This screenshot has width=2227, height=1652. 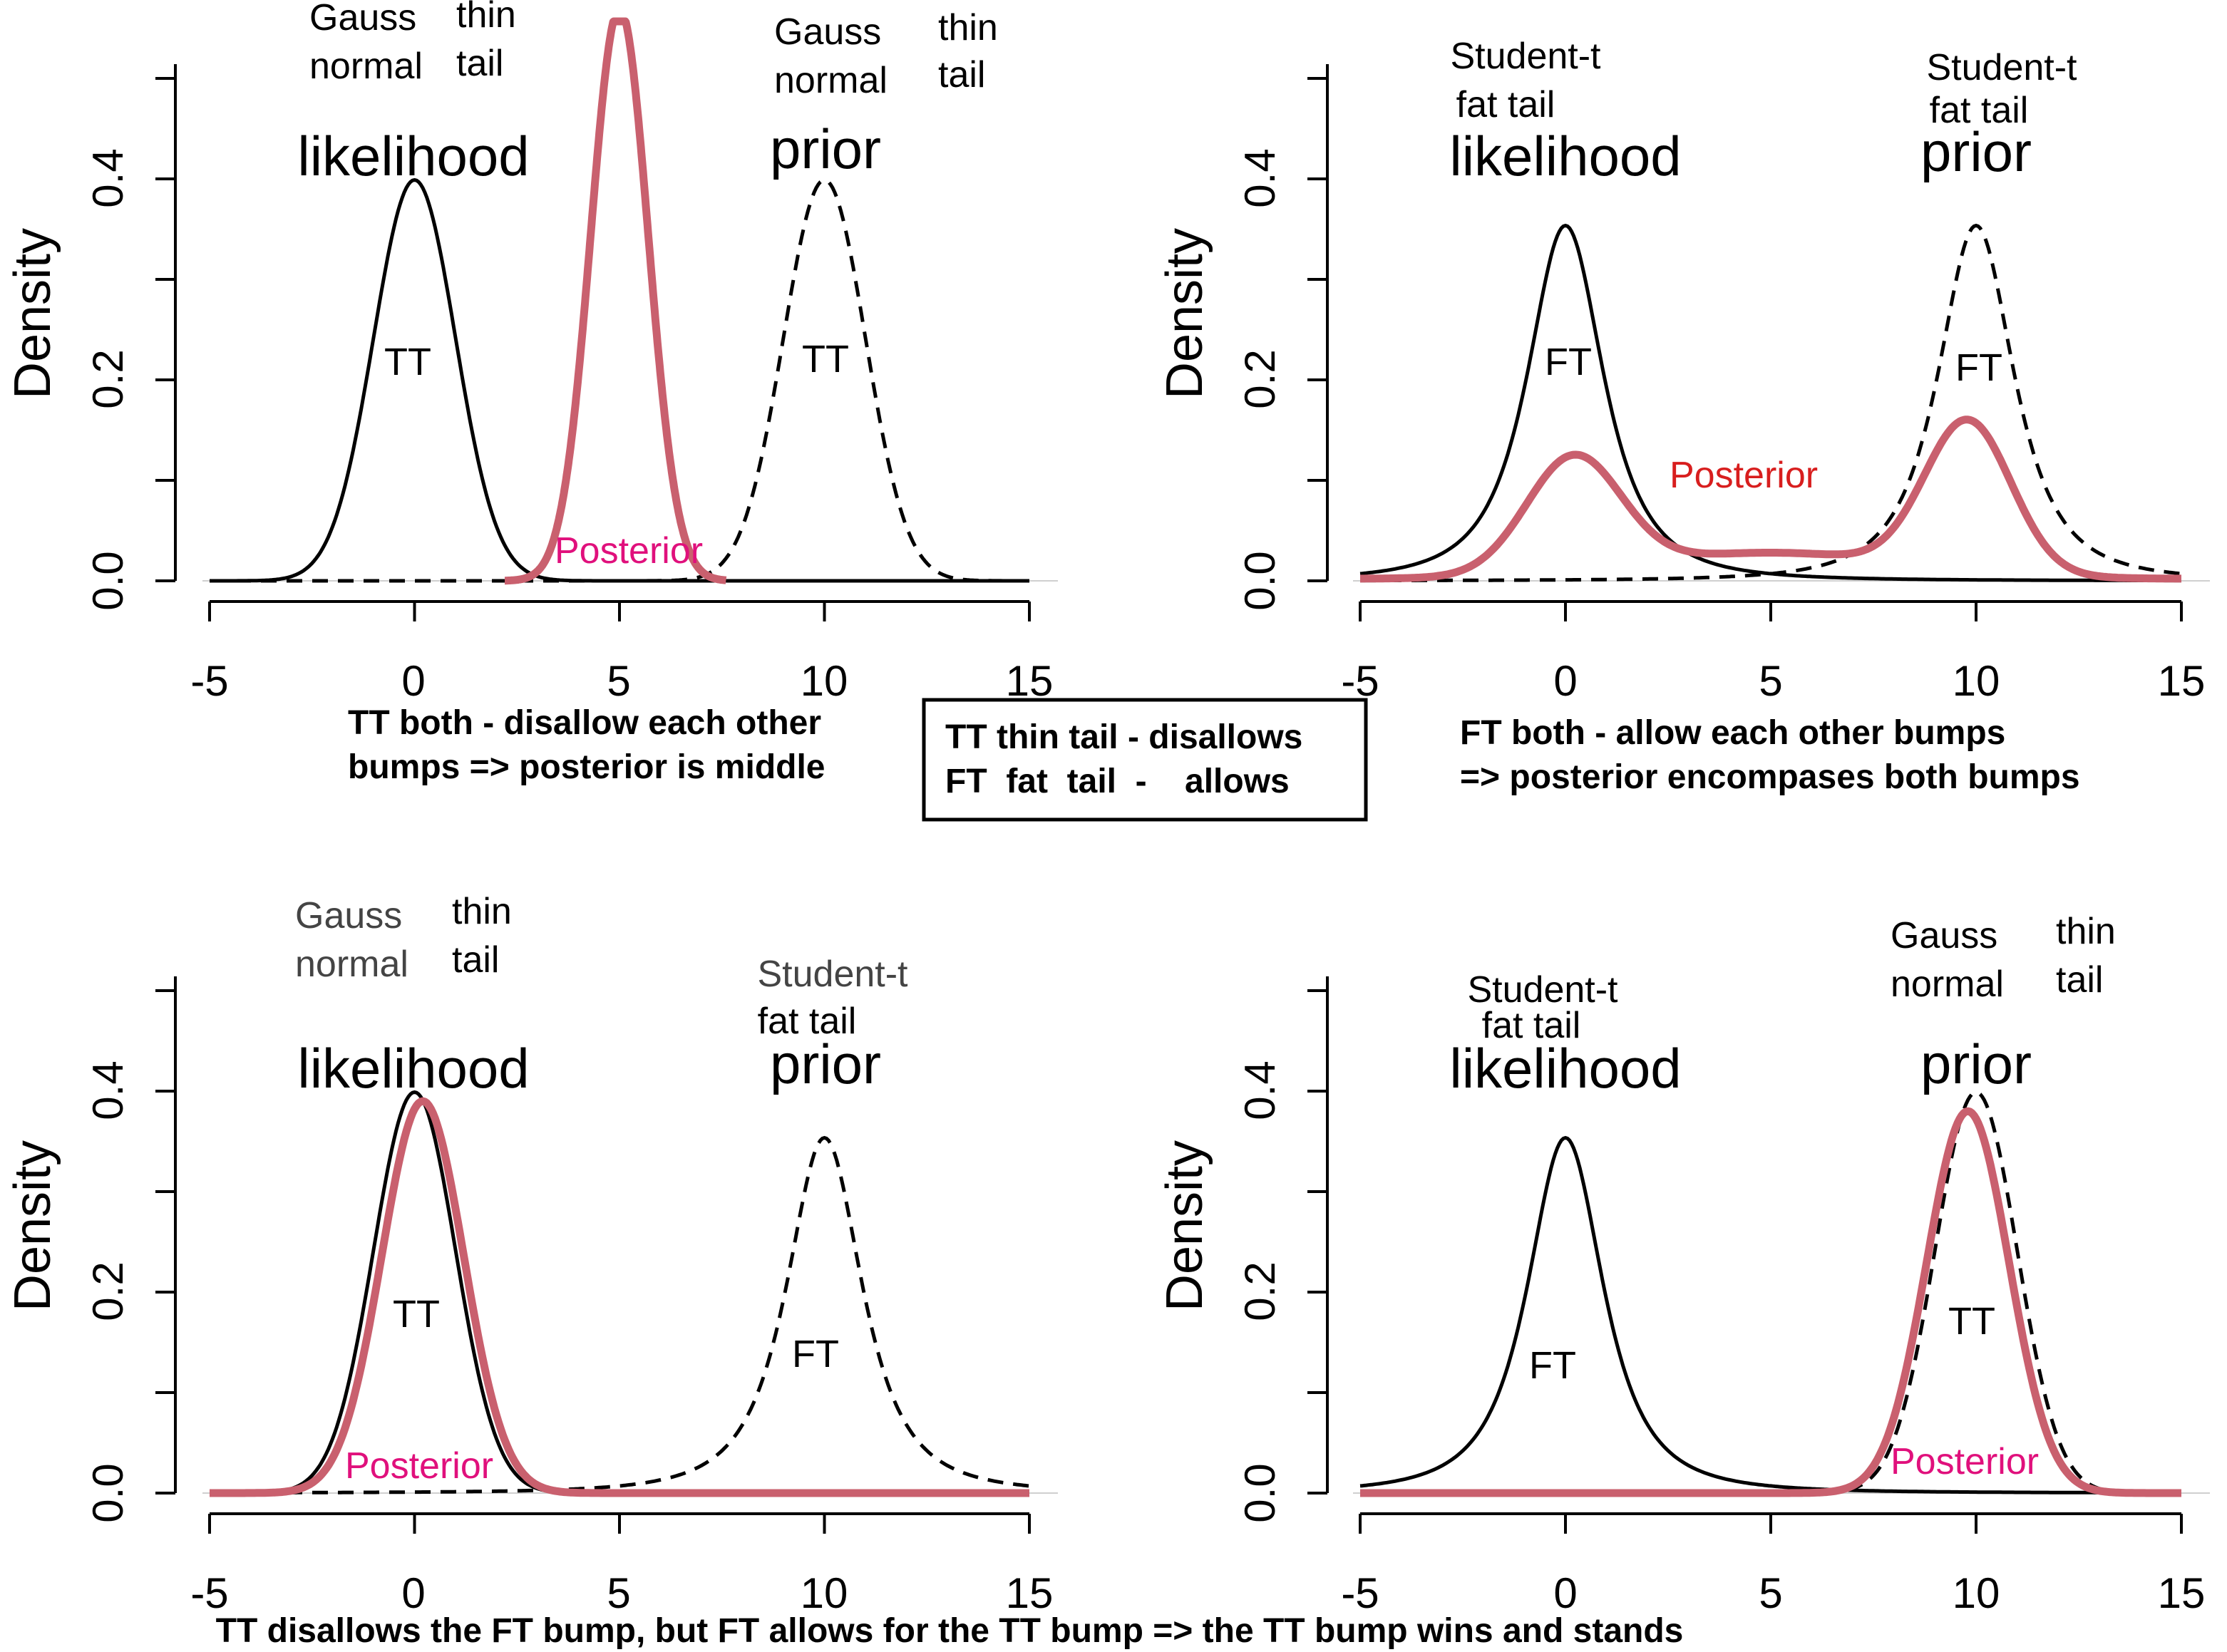 What do you see at coordinates (1978, 368) in the screenshot?
I see `prior-tag: FT` at bounding box center [1978, 368].